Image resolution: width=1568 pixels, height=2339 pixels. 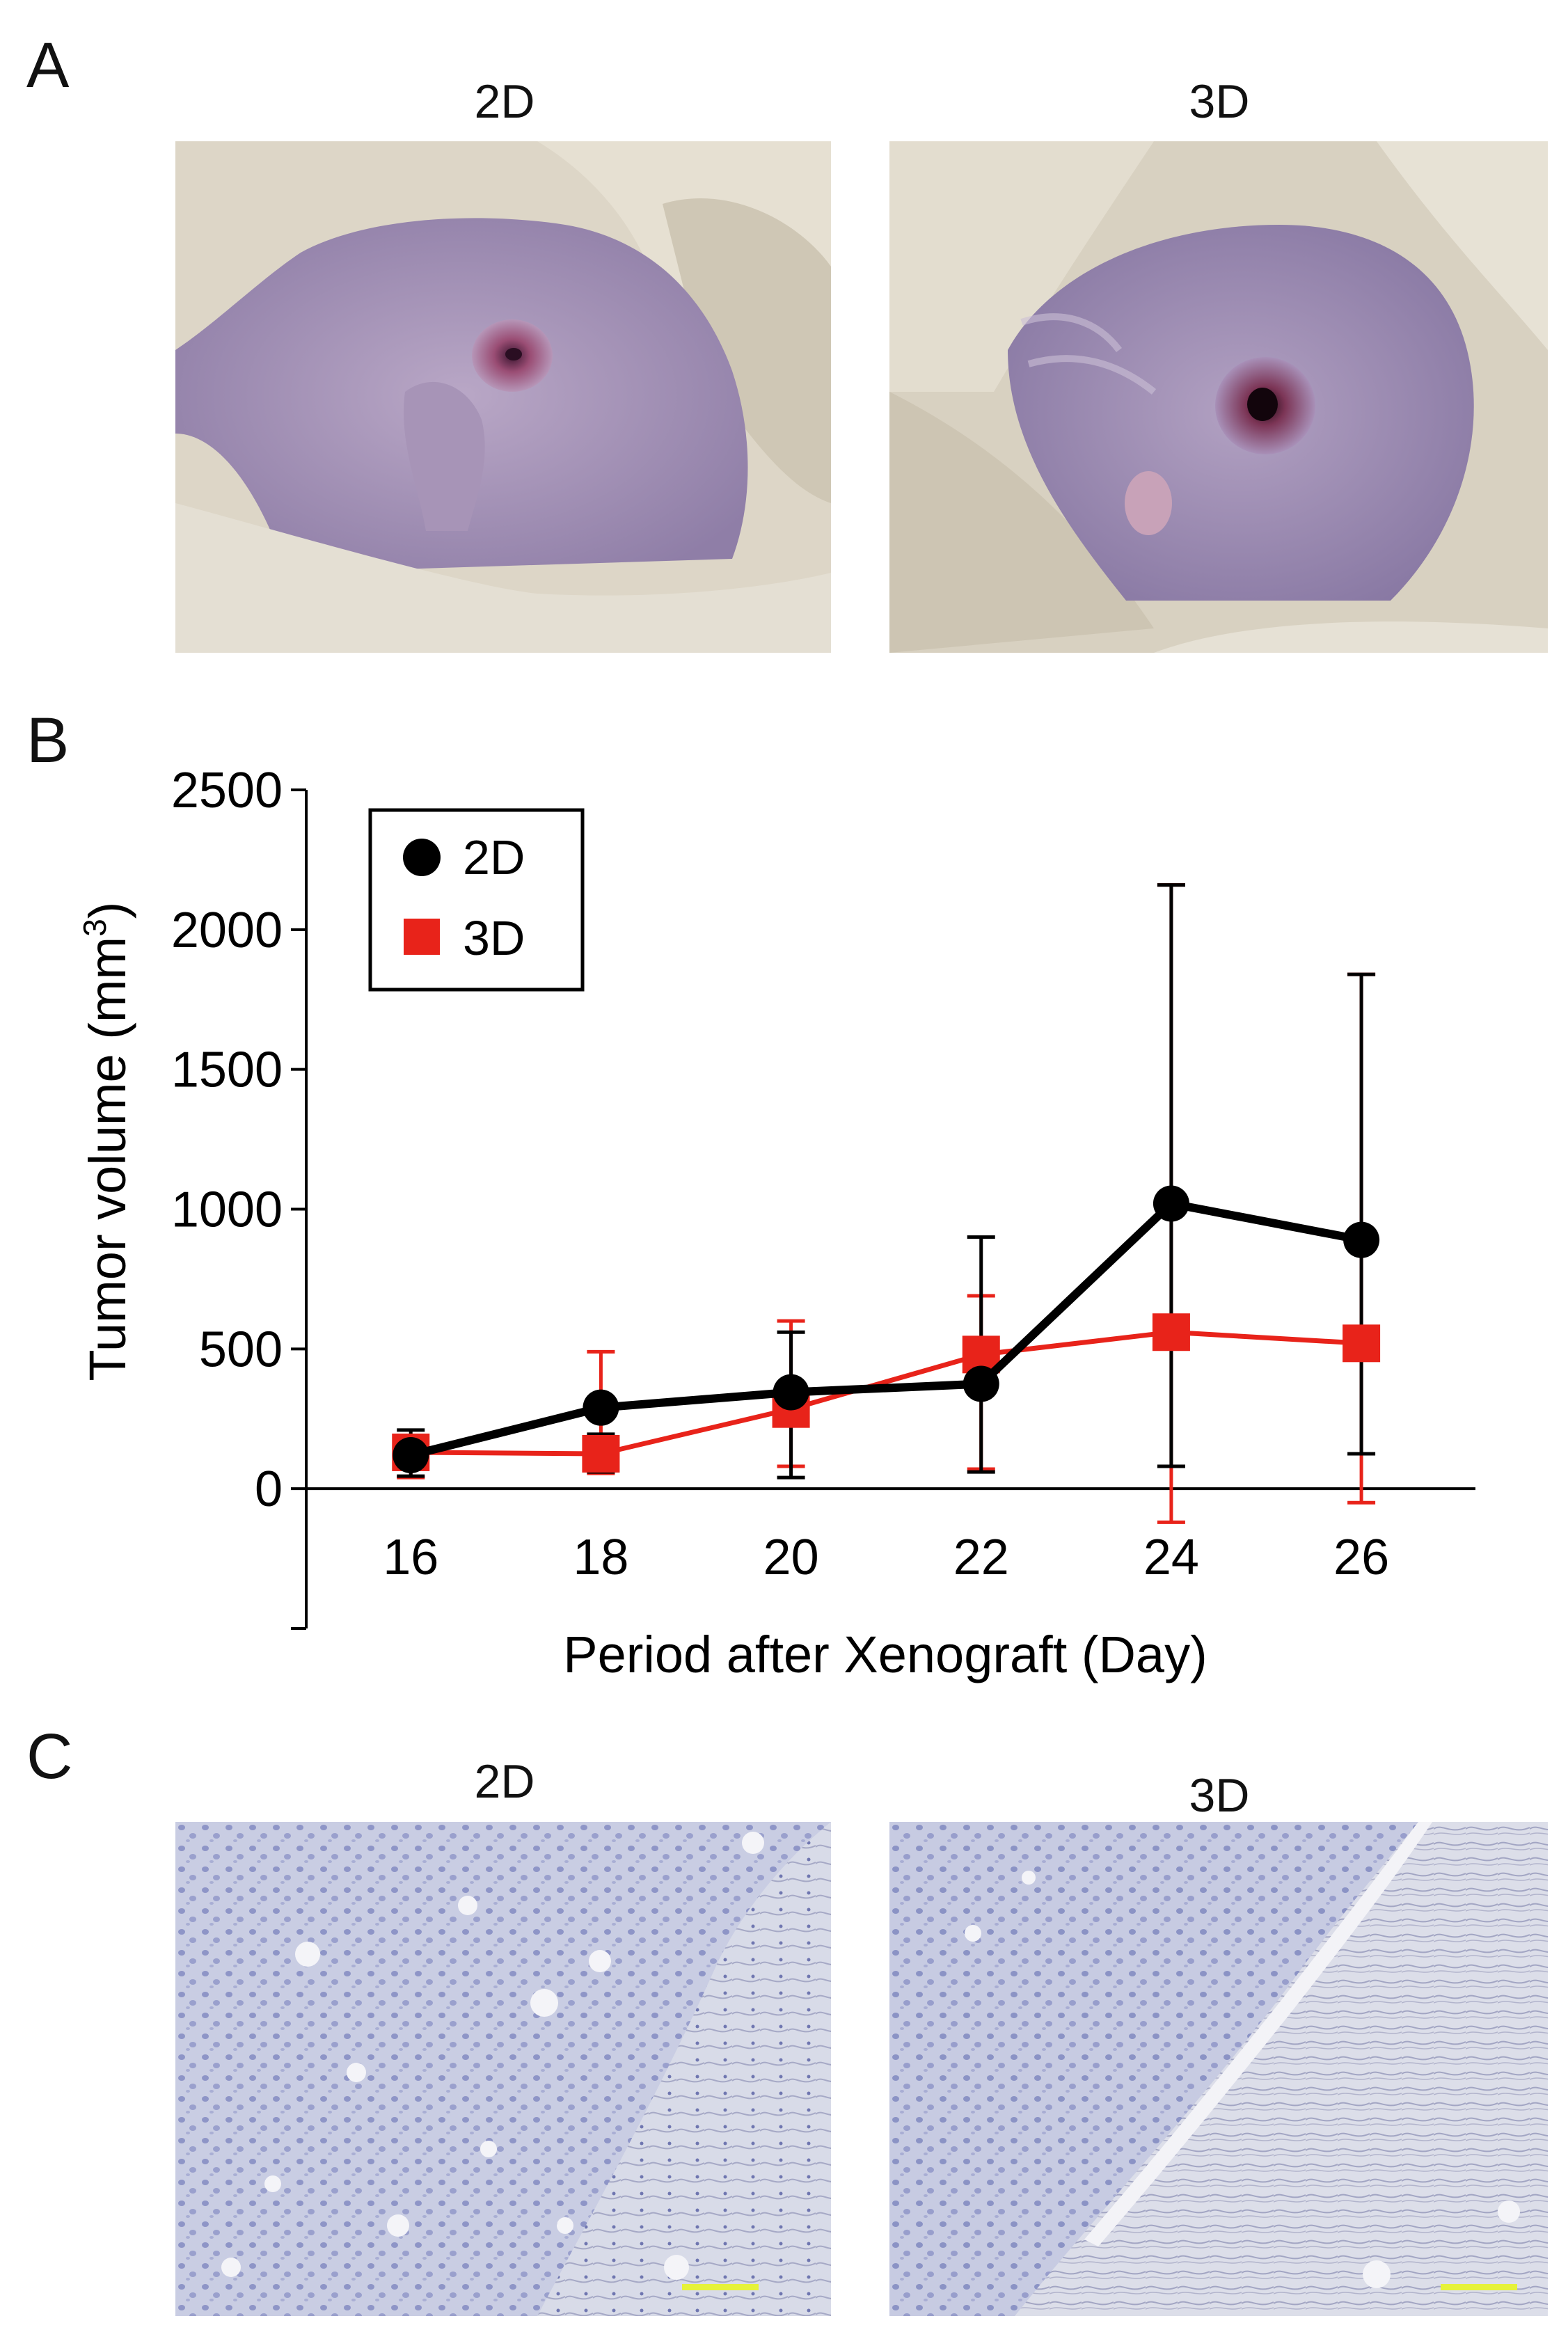 What do you see at coordinates (791, 1557) in the screenshot?
I see `x-tick-label-20: 20` at bounding box center [791, 1557].